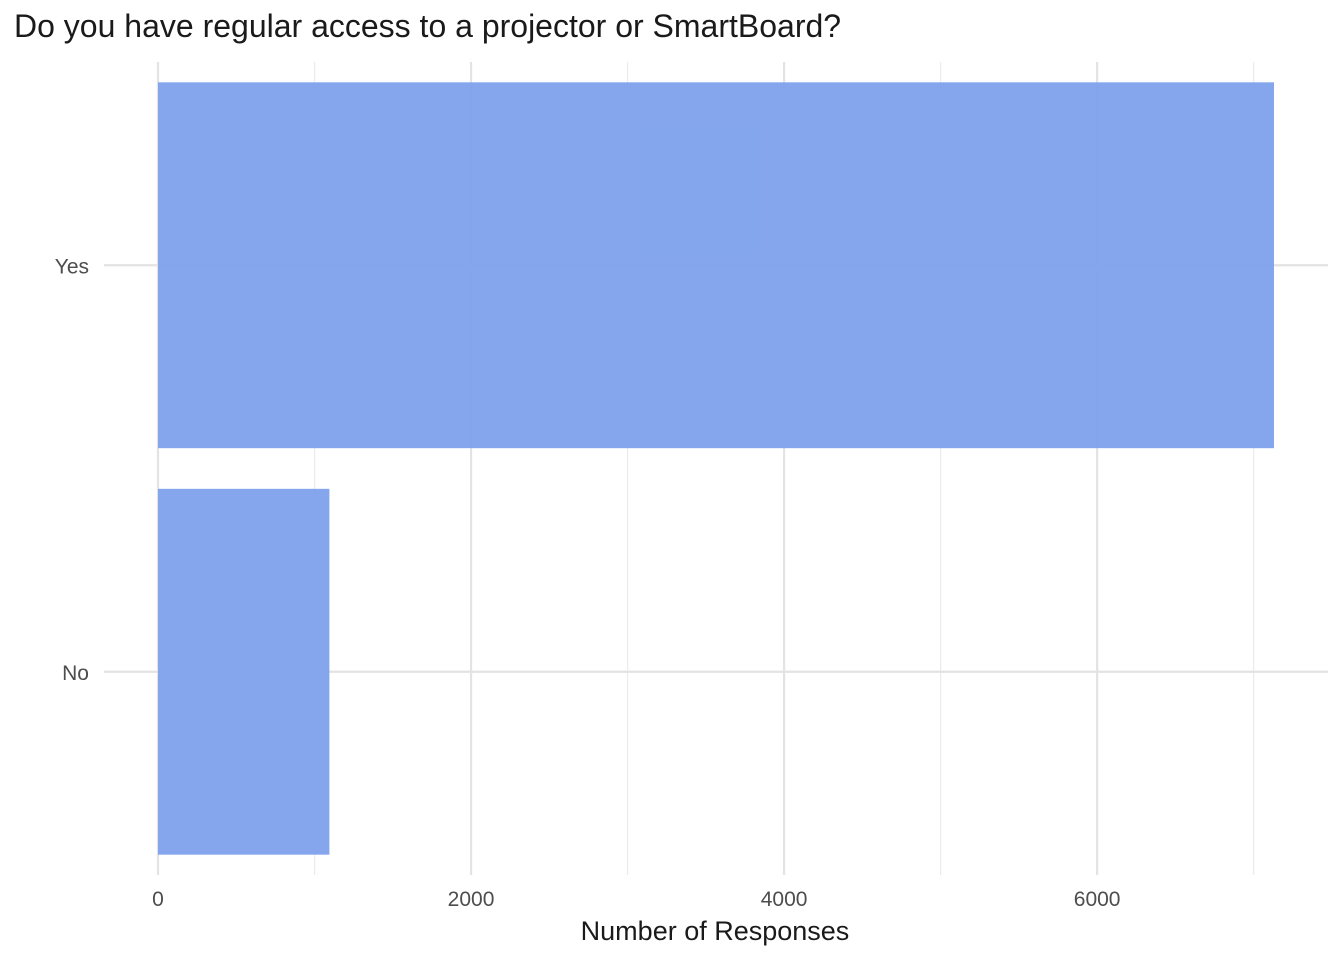 The height and width of the screenshot is (960, 1344). I want to click on x-tick-label-6000: 6000, so click(1097, 899).